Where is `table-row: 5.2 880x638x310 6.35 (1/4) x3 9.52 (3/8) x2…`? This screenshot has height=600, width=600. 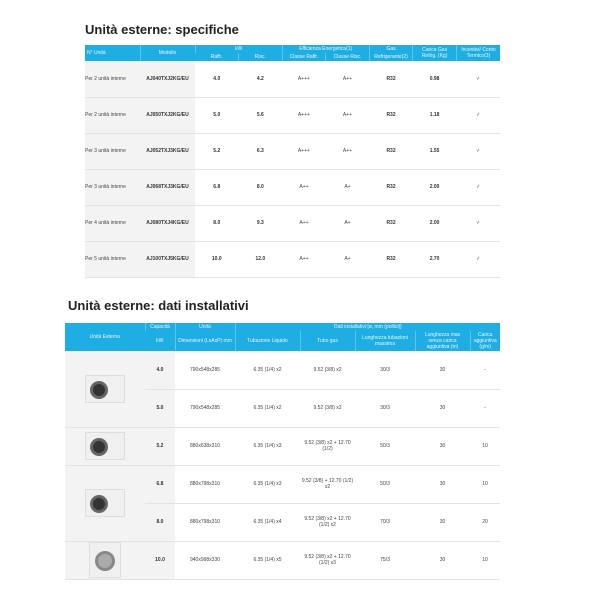
table-row: 5.2 880x638x310 6.35 (1/4) x3 9.52 (3/8) x2… is located at coordinates (282, 446).